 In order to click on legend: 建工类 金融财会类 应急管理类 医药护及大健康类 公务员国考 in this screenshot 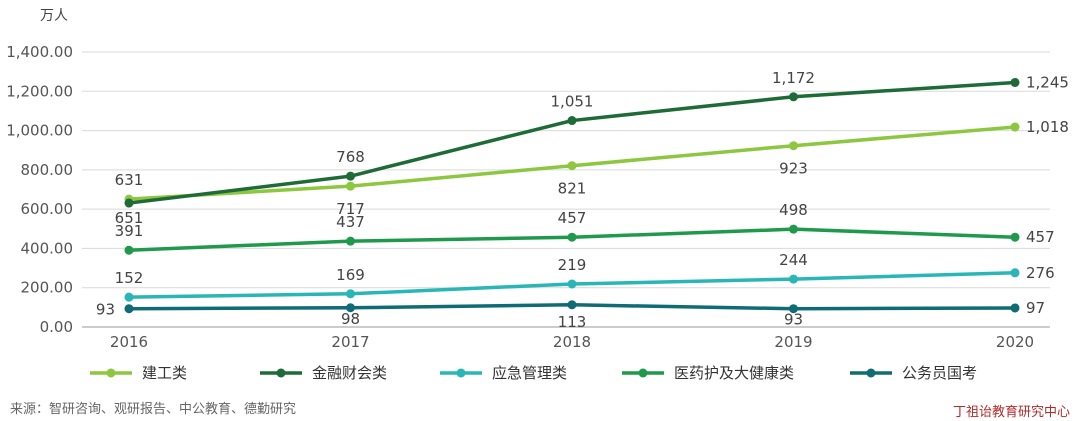, I will do `click(533, 373)`.